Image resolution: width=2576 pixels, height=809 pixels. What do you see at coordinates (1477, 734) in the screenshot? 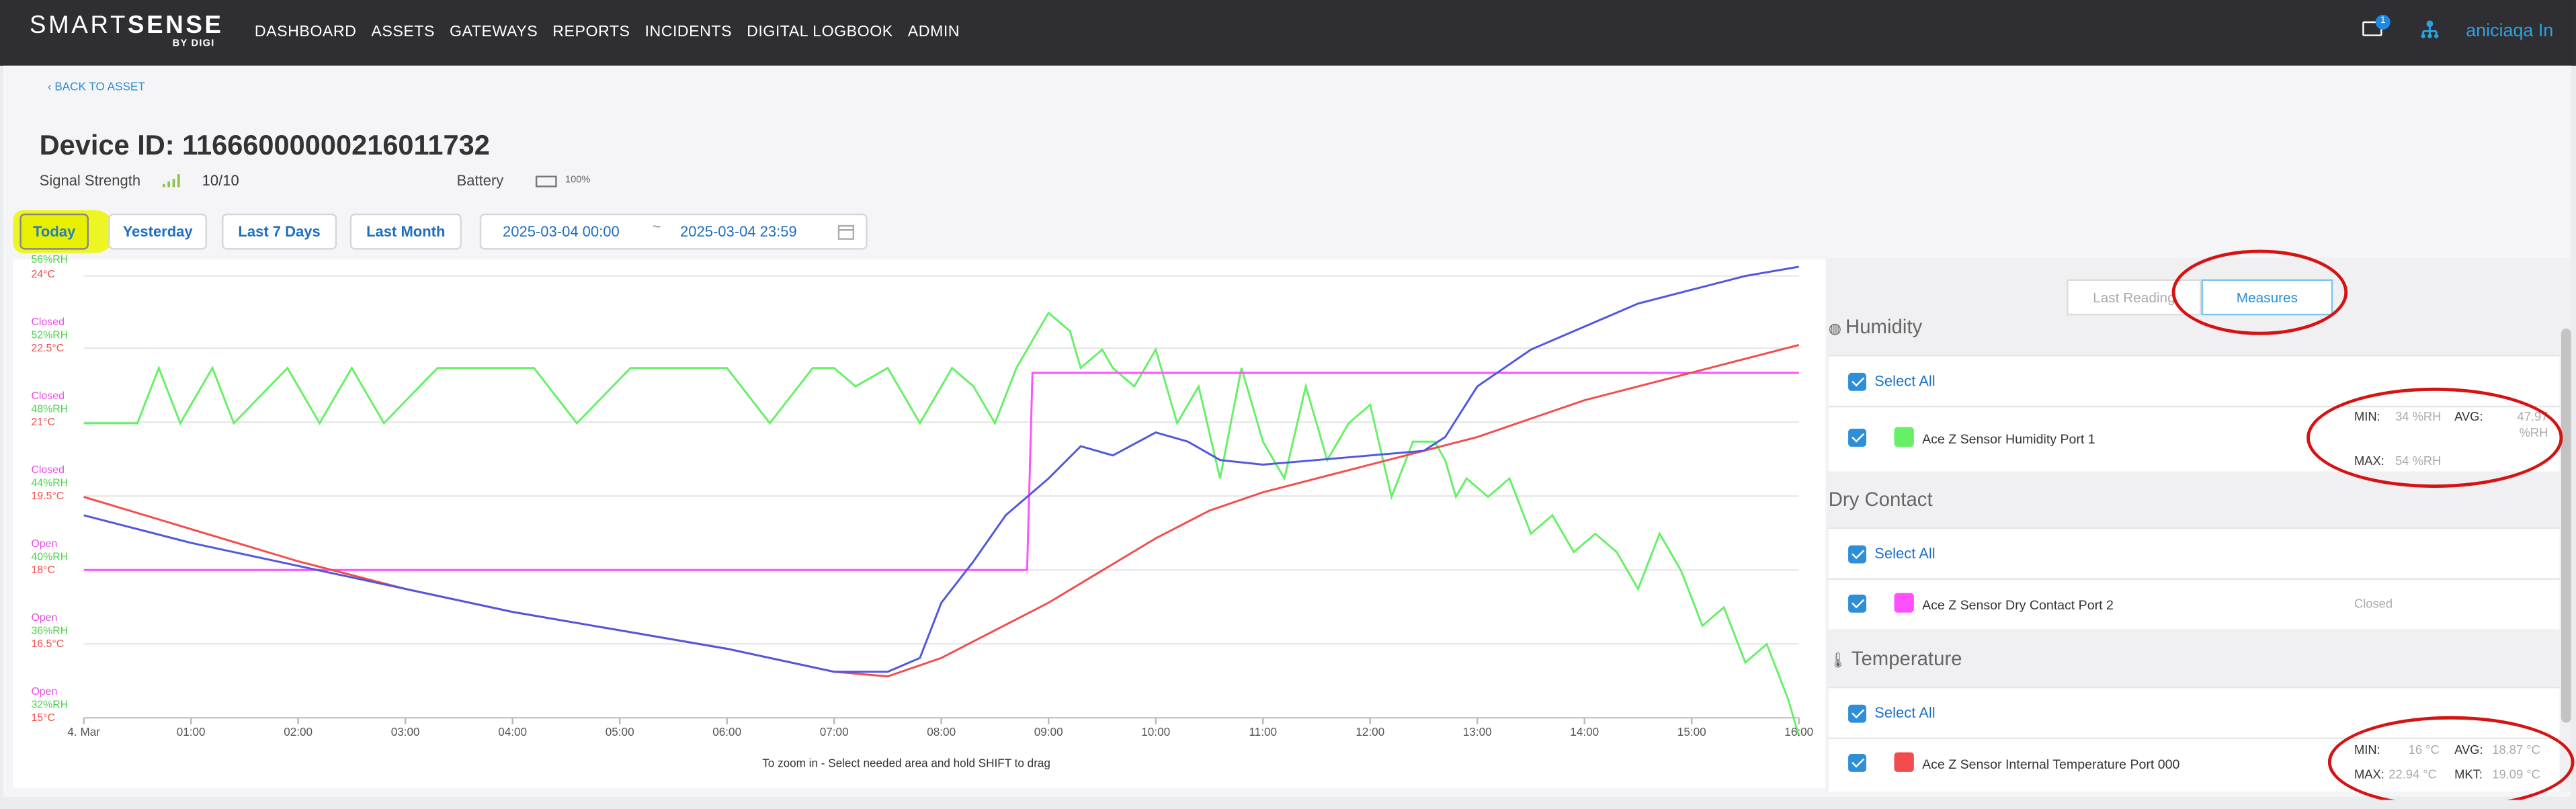
I see `x-tick-label: 13:00` at bounding box center [1477, 734].